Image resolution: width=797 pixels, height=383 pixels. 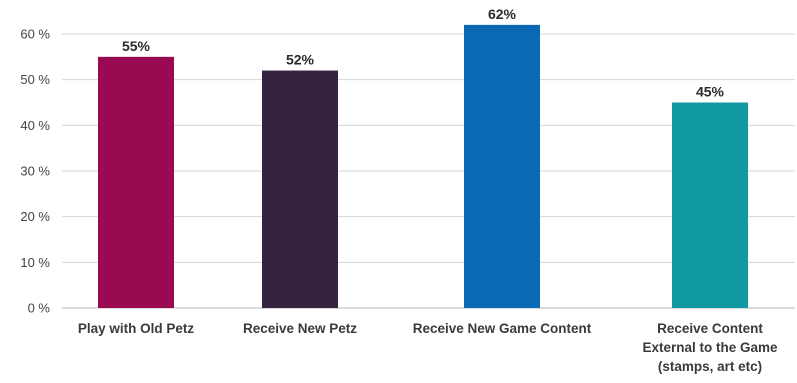 What do you see at coordinates (502, 14) in the screenshot?
I see `data-label: 62%` at bounding box center [502, 14].